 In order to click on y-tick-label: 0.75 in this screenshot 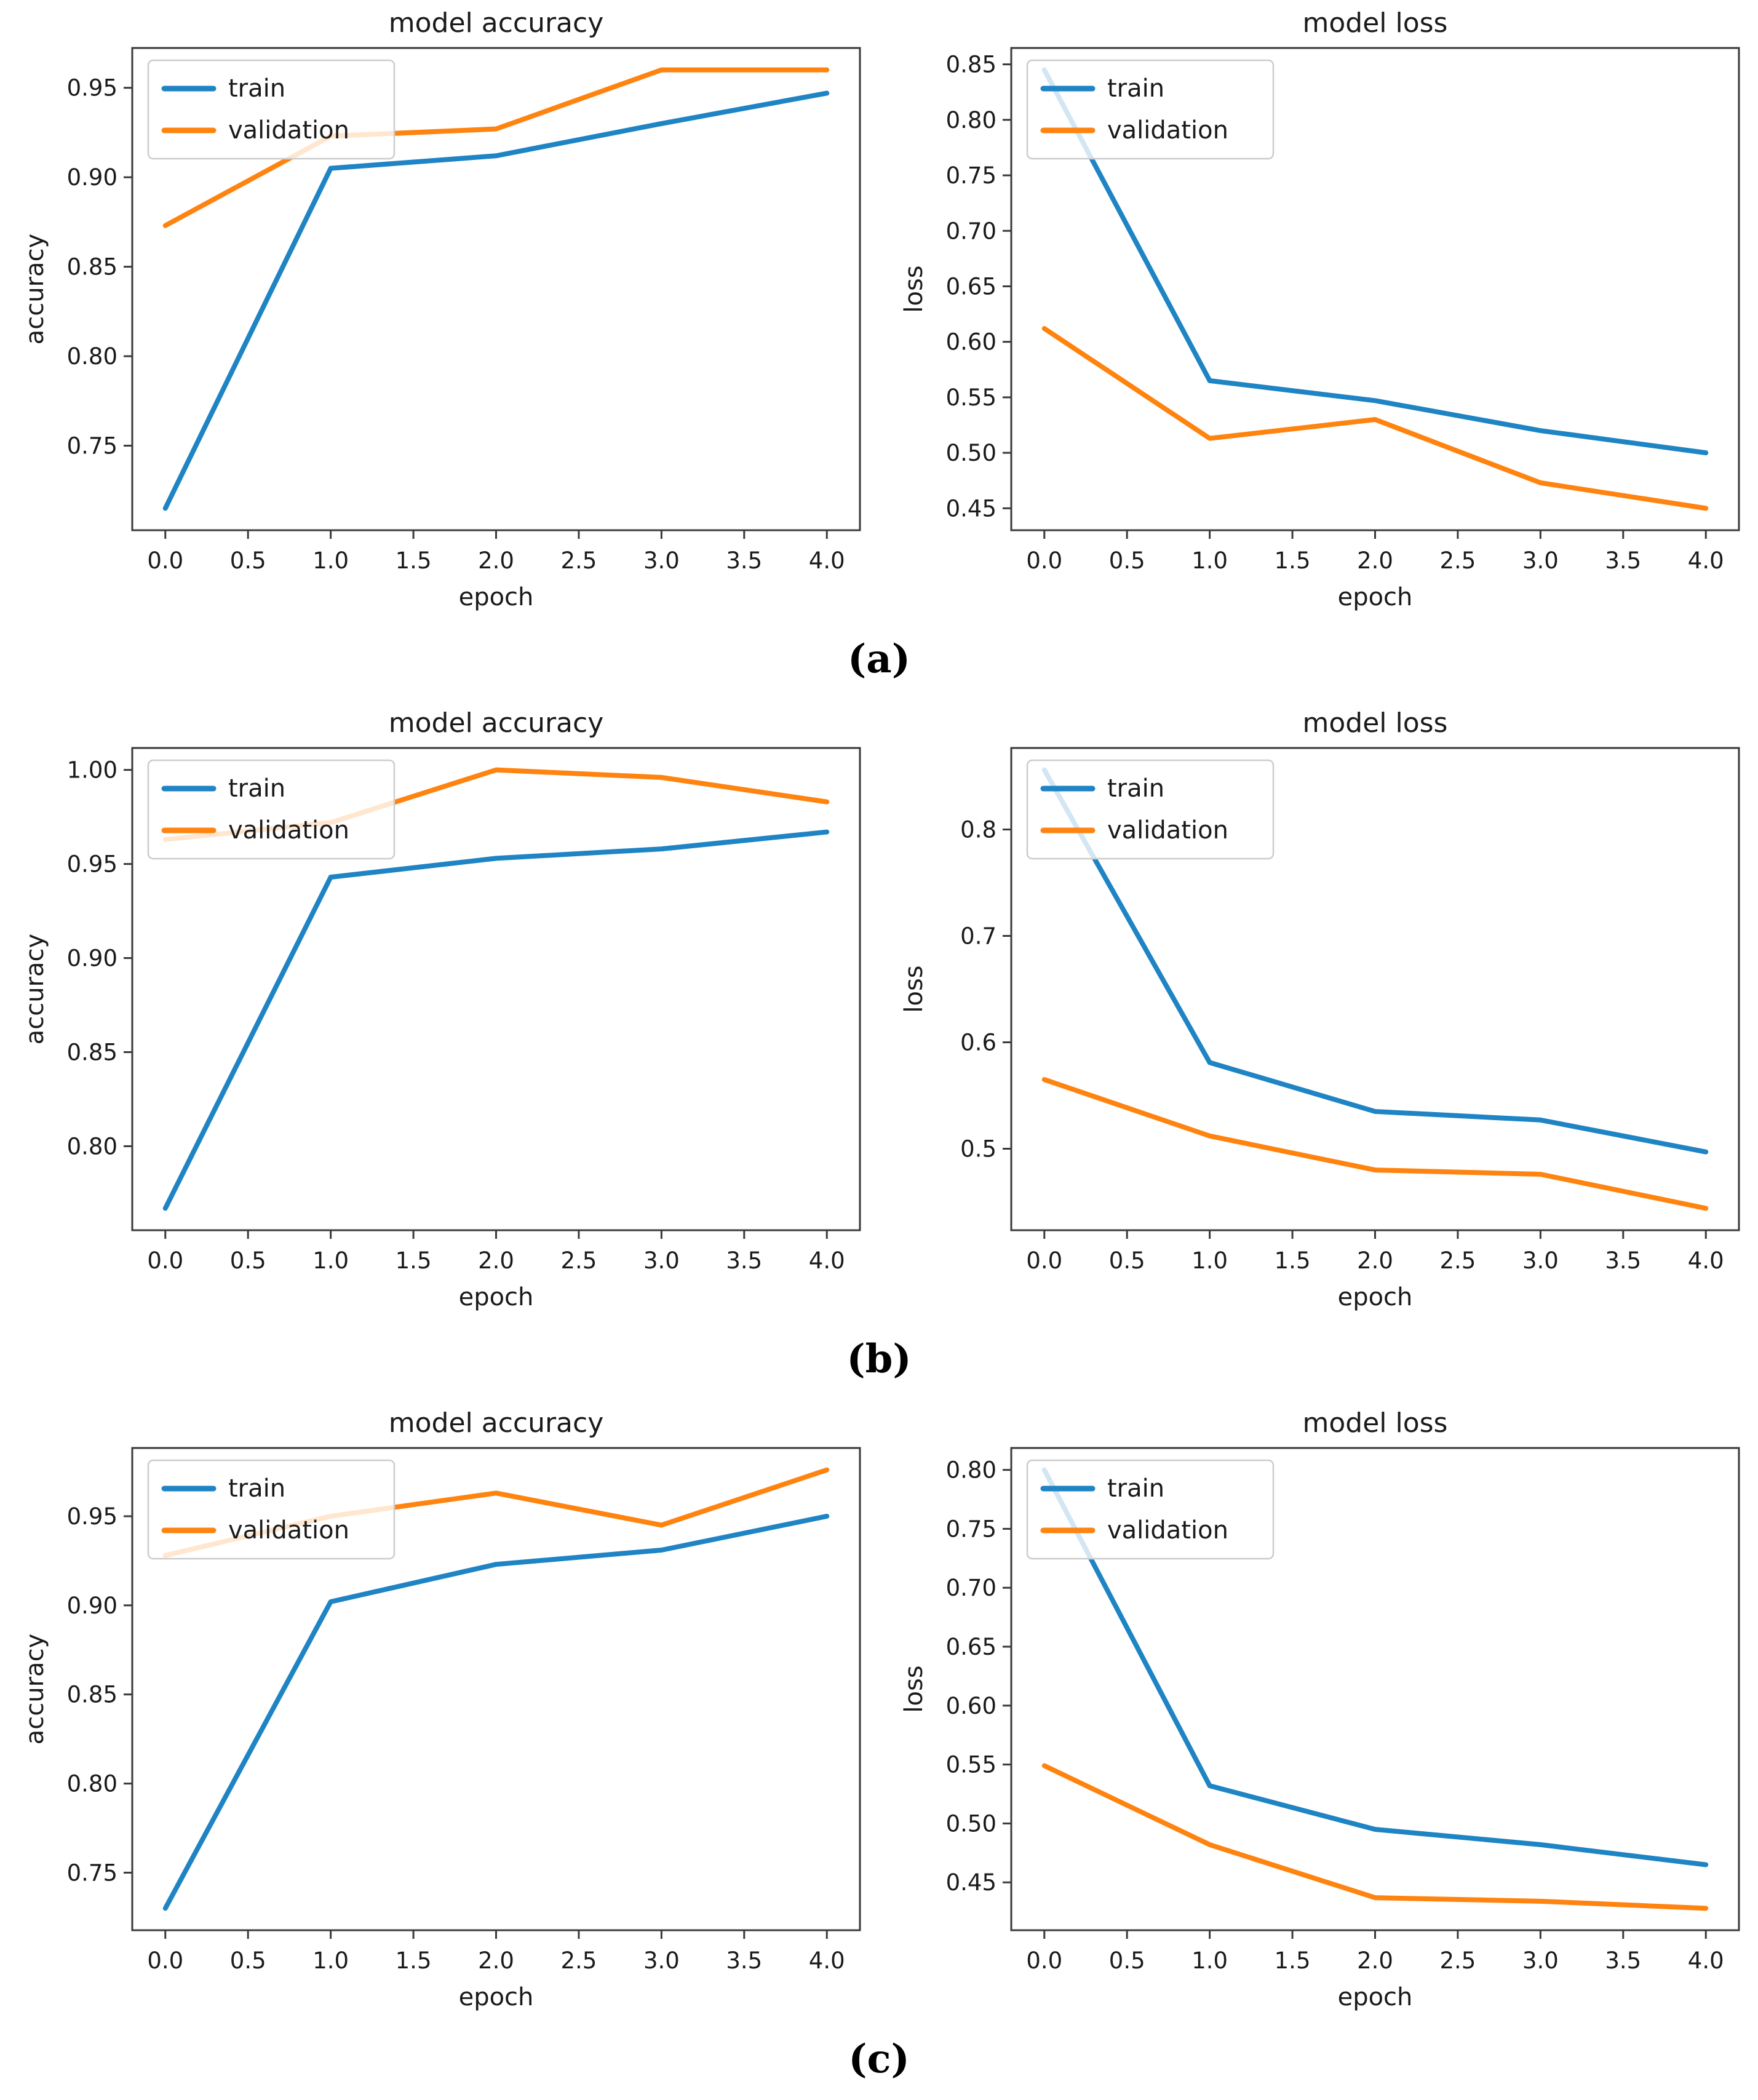, I will do `click(92, 1872)`.